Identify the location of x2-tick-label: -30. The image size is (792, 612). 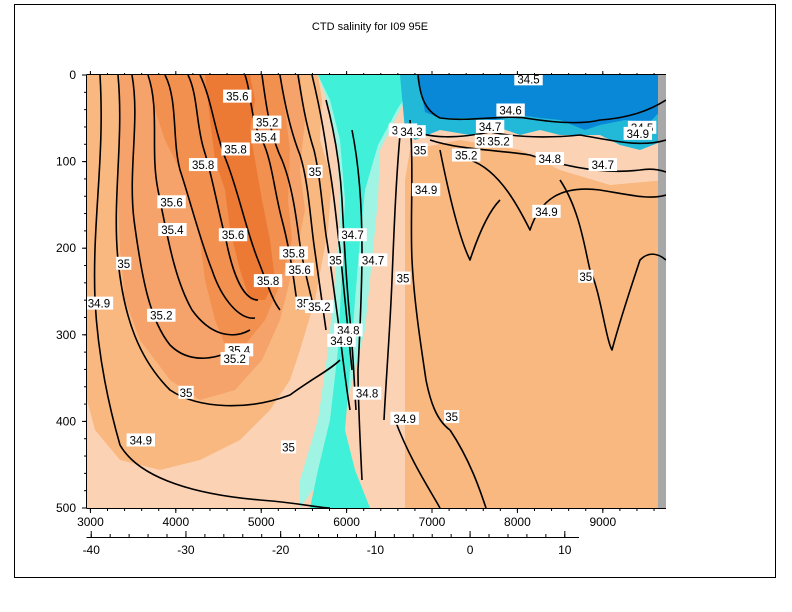
(186, 550).